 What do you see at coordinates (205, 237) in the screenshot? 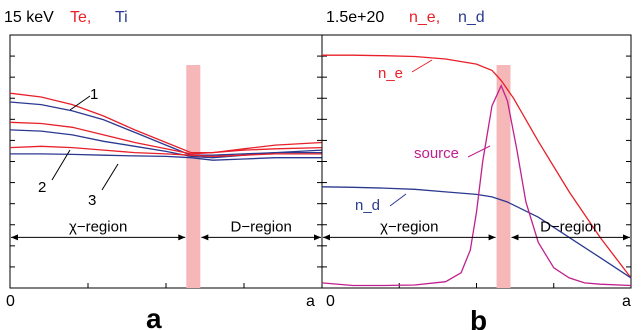
I see `panel-a-d-region-arrow-head-left` at bounding box center [205, 237].